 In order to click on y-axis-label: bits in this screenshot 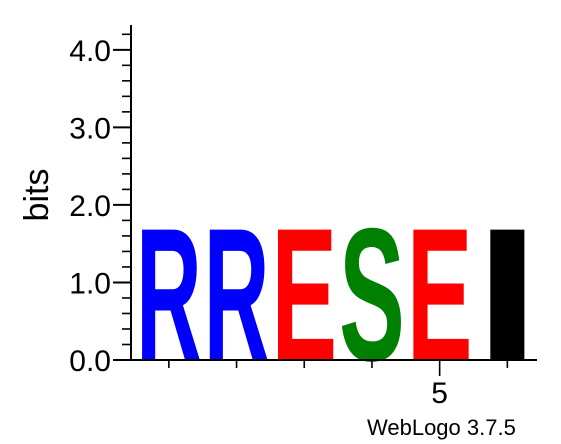, I will do `click(37, 195)`.